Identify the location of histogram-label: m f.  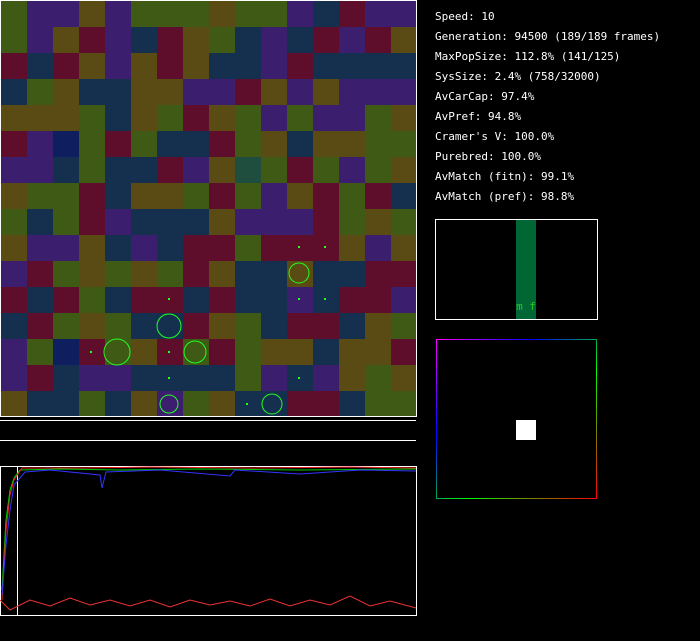
(526, 306).